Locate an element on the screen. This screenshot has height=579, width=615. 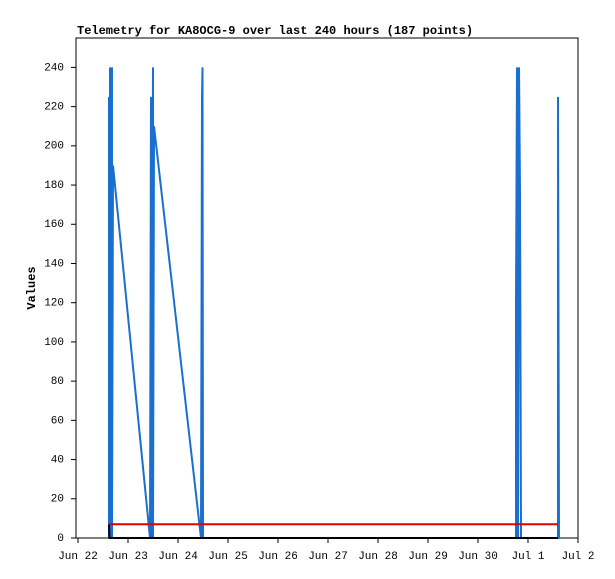
y-tick-label: 60 is located at coordinates (57, 421).